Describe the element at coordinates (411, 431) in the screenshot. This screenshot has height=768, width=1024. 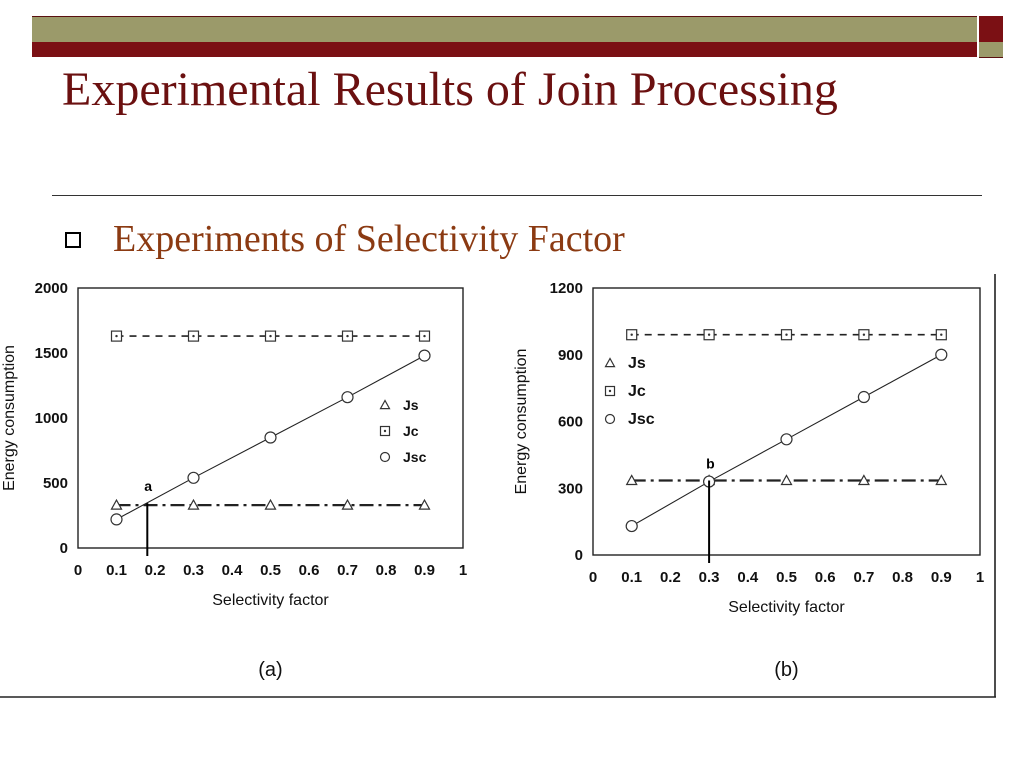
I see `chart-a-legend-jc-label: Jc` at that location.